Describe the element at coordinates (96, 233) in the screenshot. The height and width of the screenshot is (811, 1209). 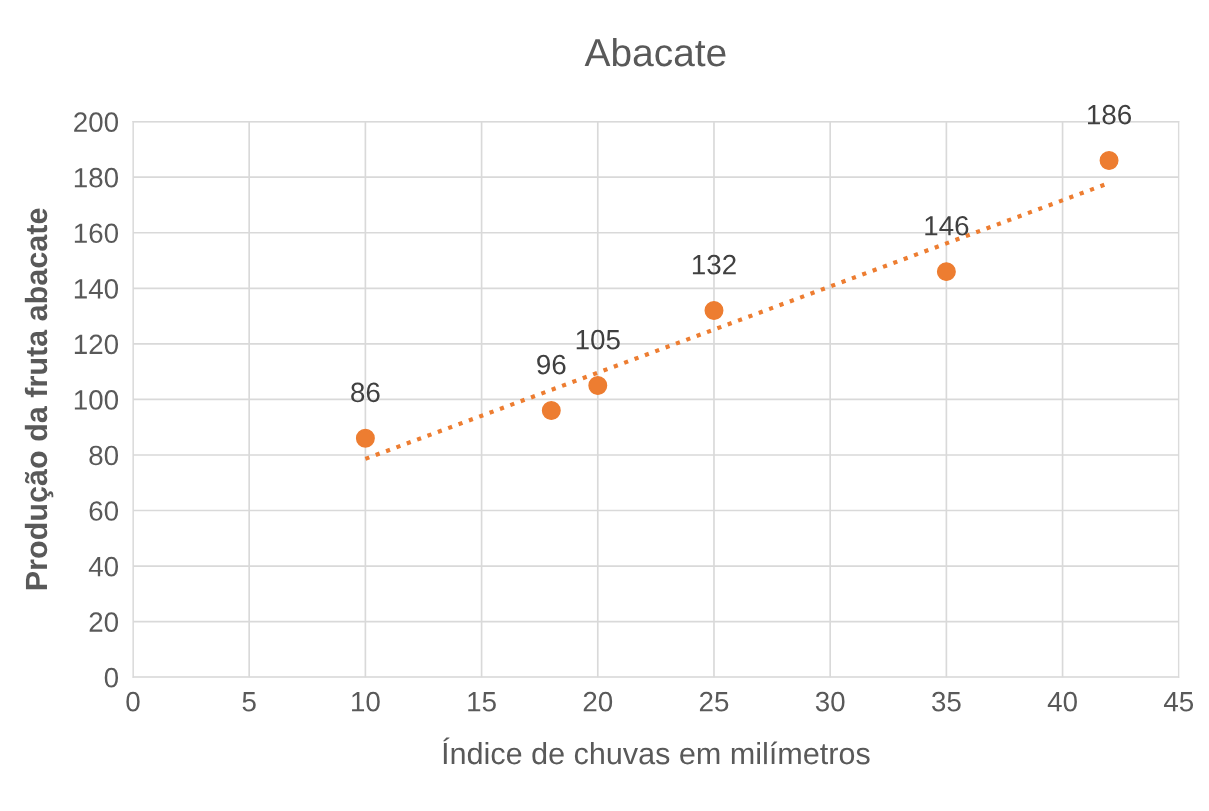
I see `y-tick-label: 160` at that location.